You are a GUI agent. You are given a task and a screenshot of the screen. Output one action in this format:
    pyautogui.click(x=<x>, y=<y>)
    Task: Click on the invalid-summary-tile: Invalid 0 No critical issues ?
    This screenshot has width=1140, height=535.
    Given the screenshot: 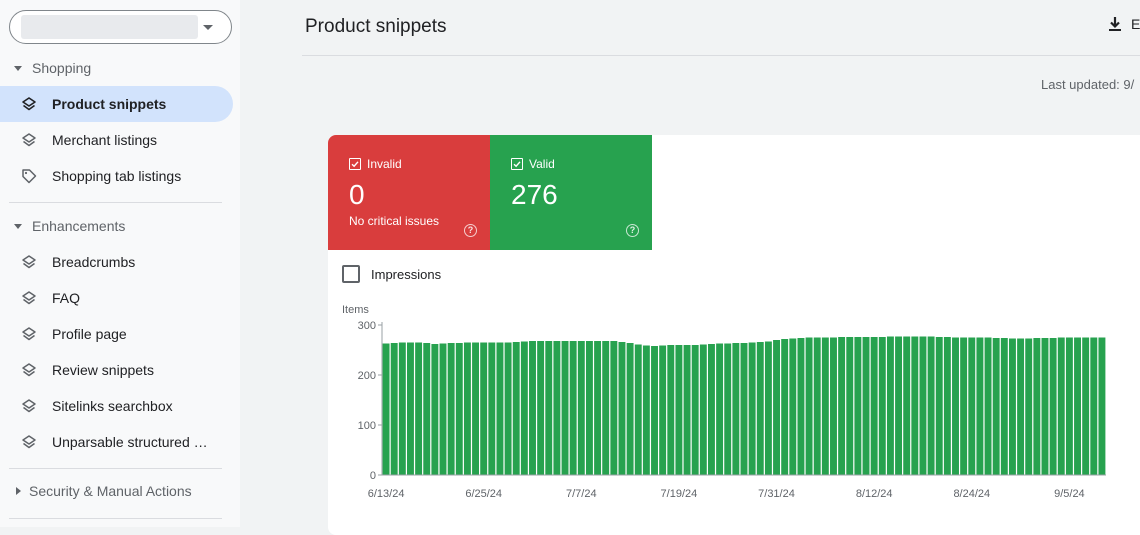 What is the action you would take?
    pyautogui.click(x=409, y=192)
    